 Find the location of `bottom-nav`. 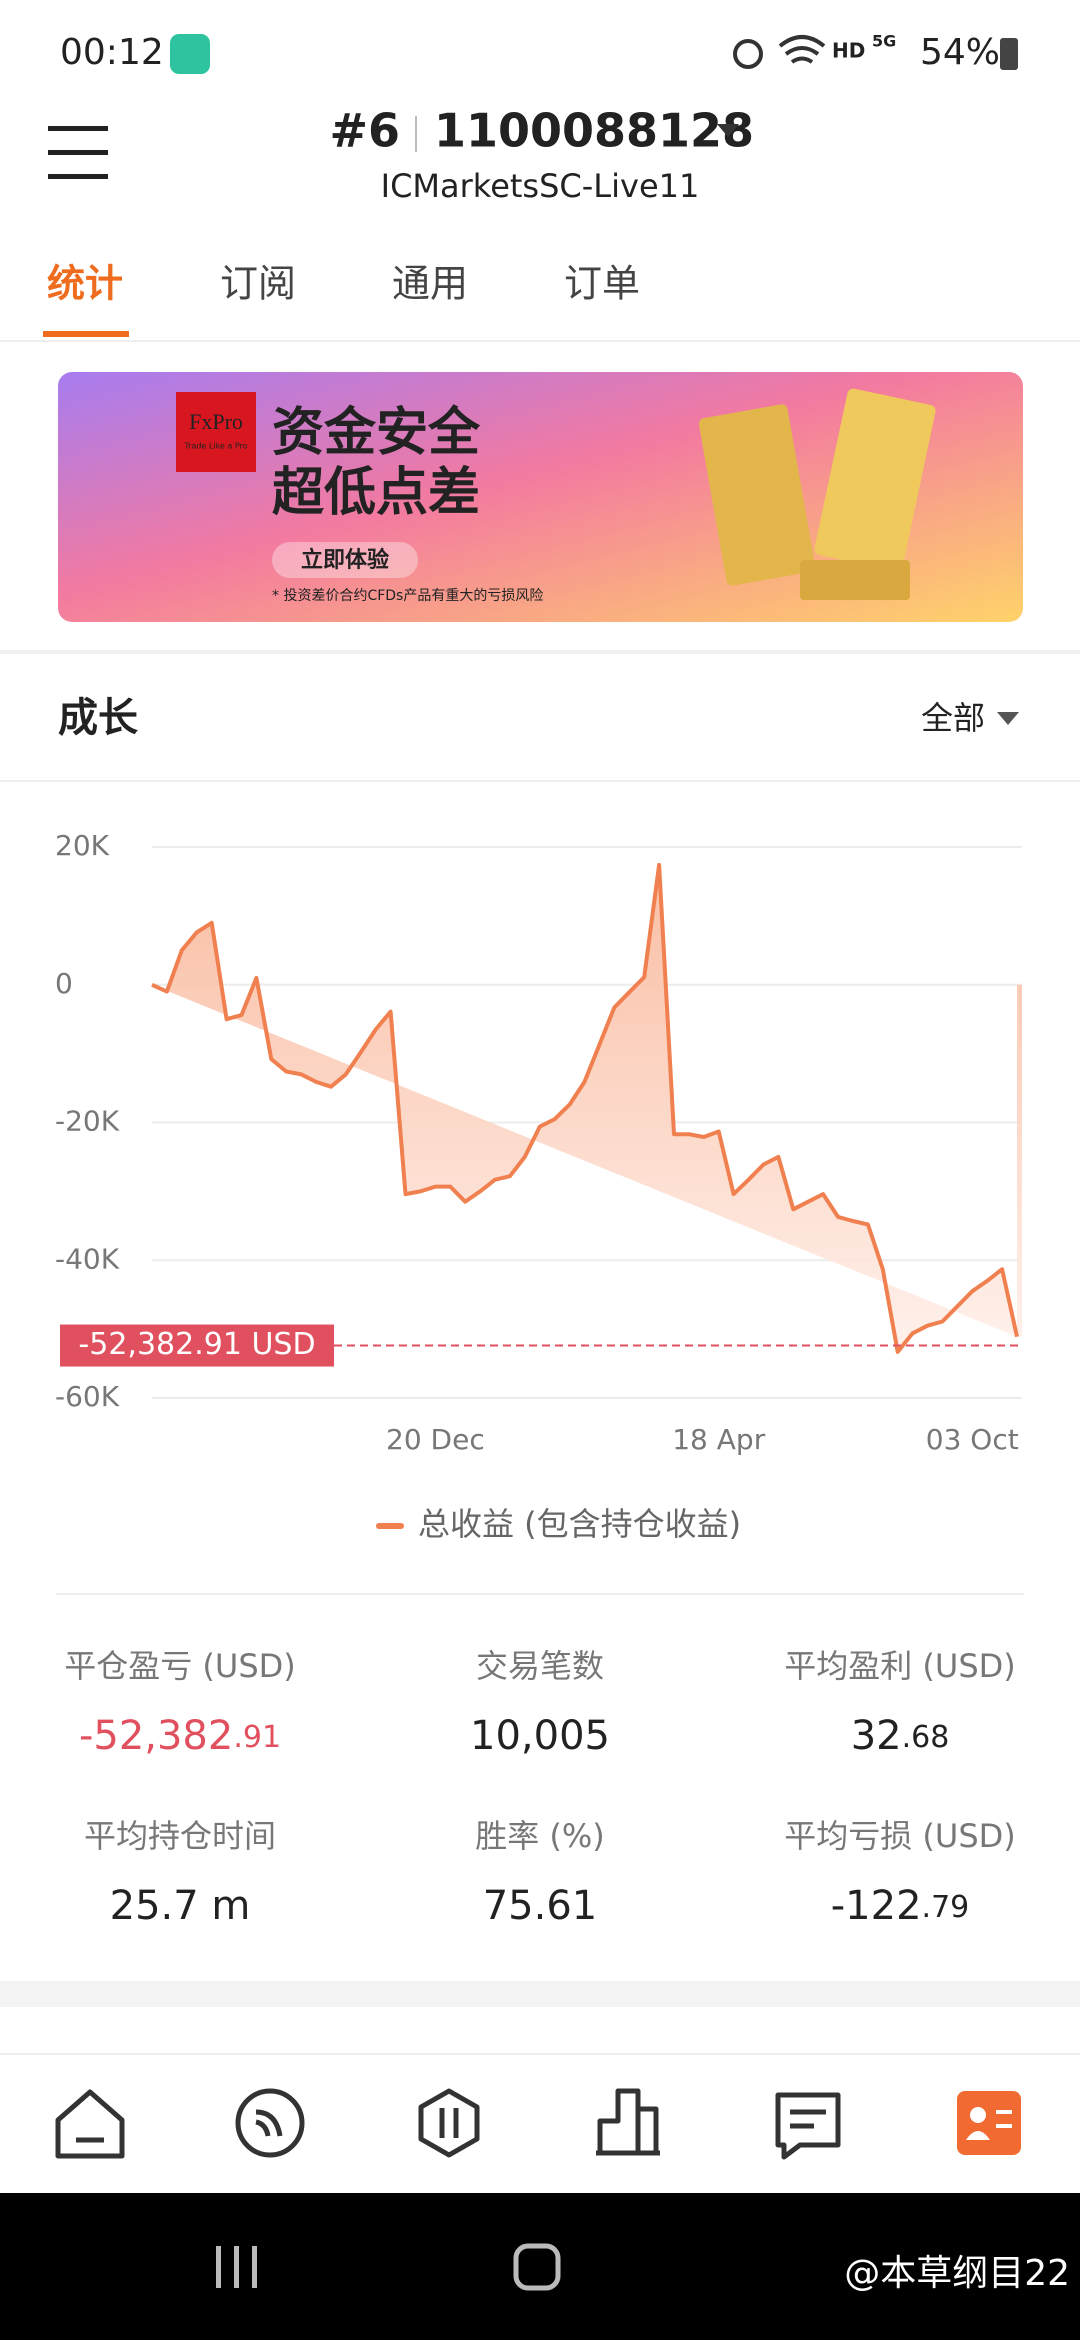

bottom-nav is located at coordinates (540, 2123).